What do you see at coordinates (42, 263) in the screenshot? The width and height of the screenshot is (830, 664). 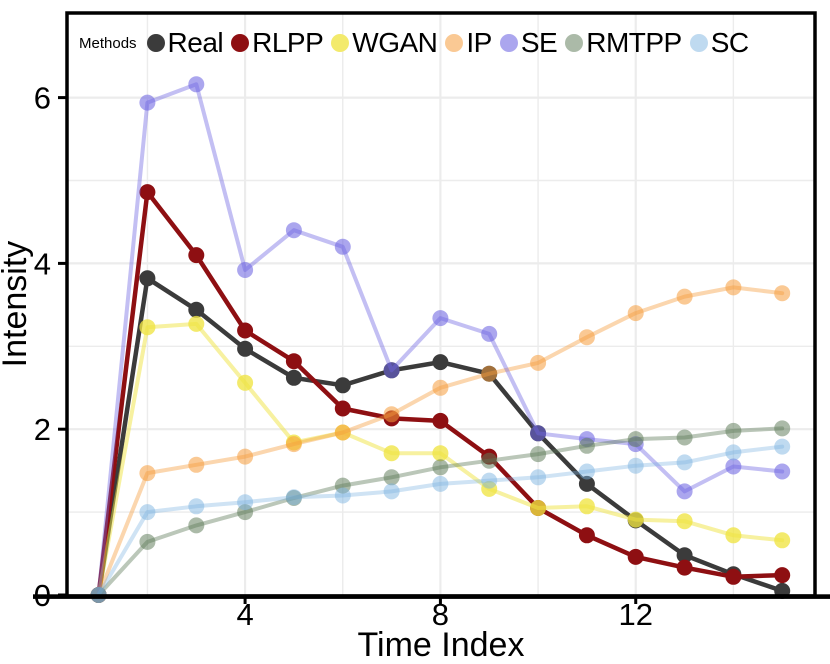 I see `y-tick-label: 4` at bounding box center [42, 263].